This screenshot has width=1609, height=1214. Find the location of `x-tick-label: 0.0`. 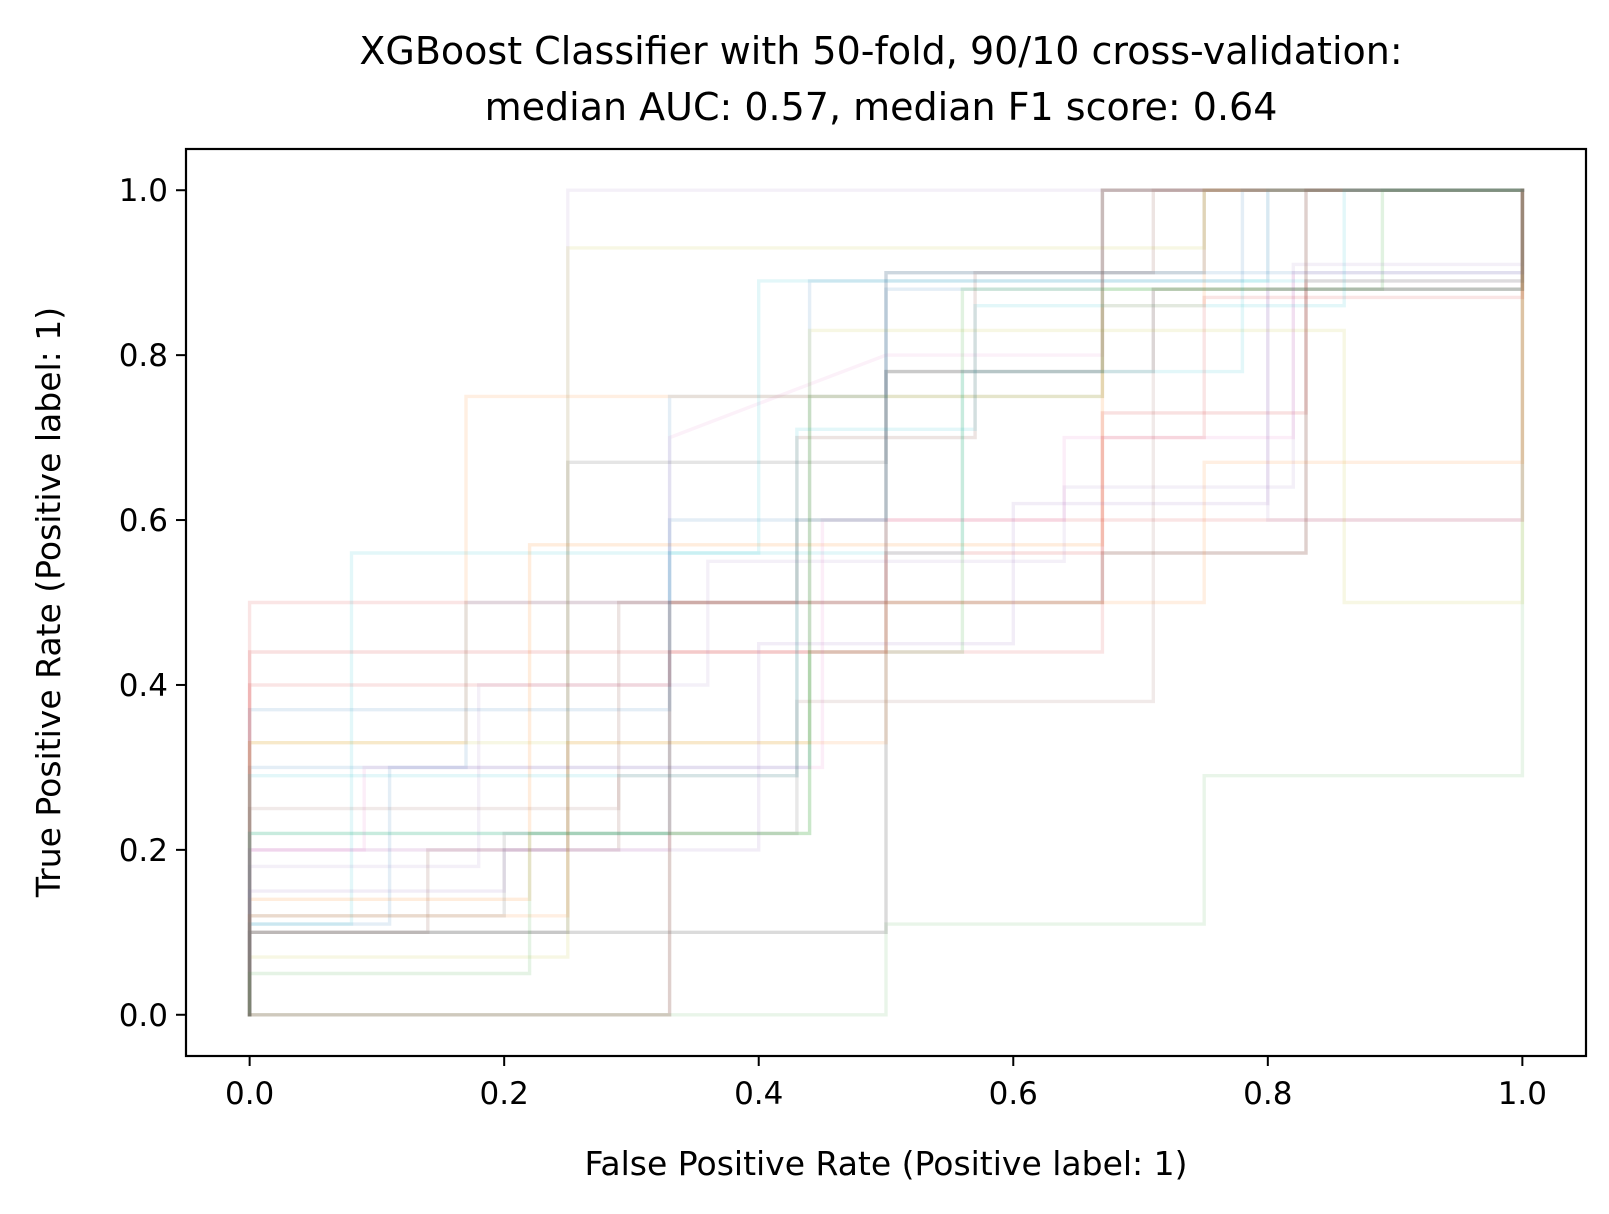

x-tick-label: 0.0 is located at coordinates (249, 1094).